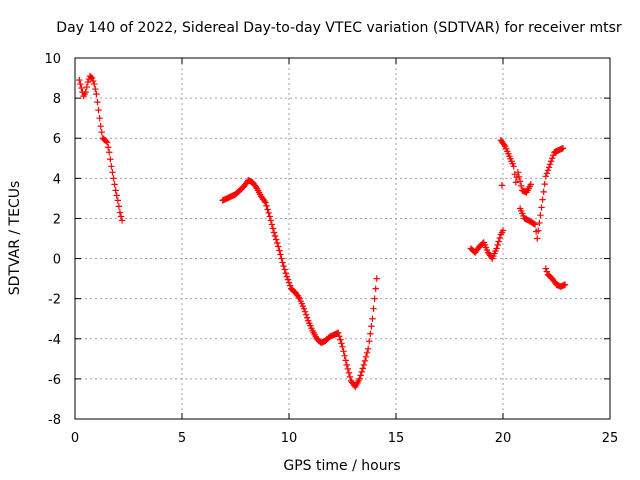 The width and height of the screenshot is (640, 480). I want to click on x-tick-label: 5, so click(182, 438).